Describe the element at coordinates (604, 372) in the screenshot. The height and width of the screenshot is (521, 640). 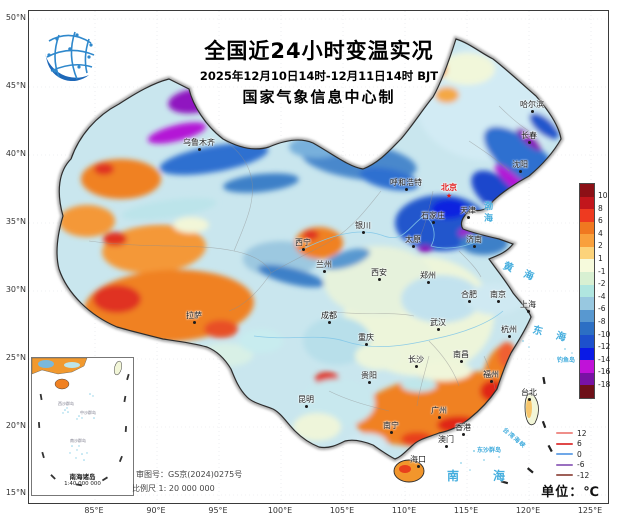
I see `colorbar-value-label: -16` at that location.